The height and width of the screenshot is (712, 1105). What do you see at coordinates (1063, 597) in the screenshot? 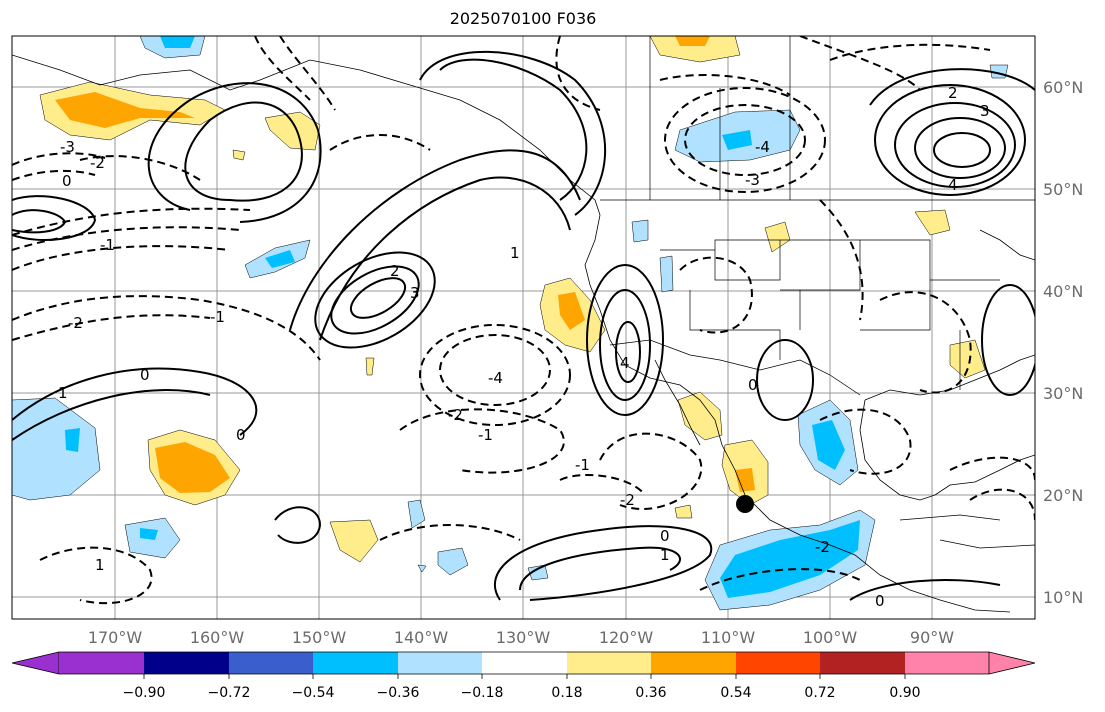
I see `lat-label: 10°N` at bounding box center [1063, 597].